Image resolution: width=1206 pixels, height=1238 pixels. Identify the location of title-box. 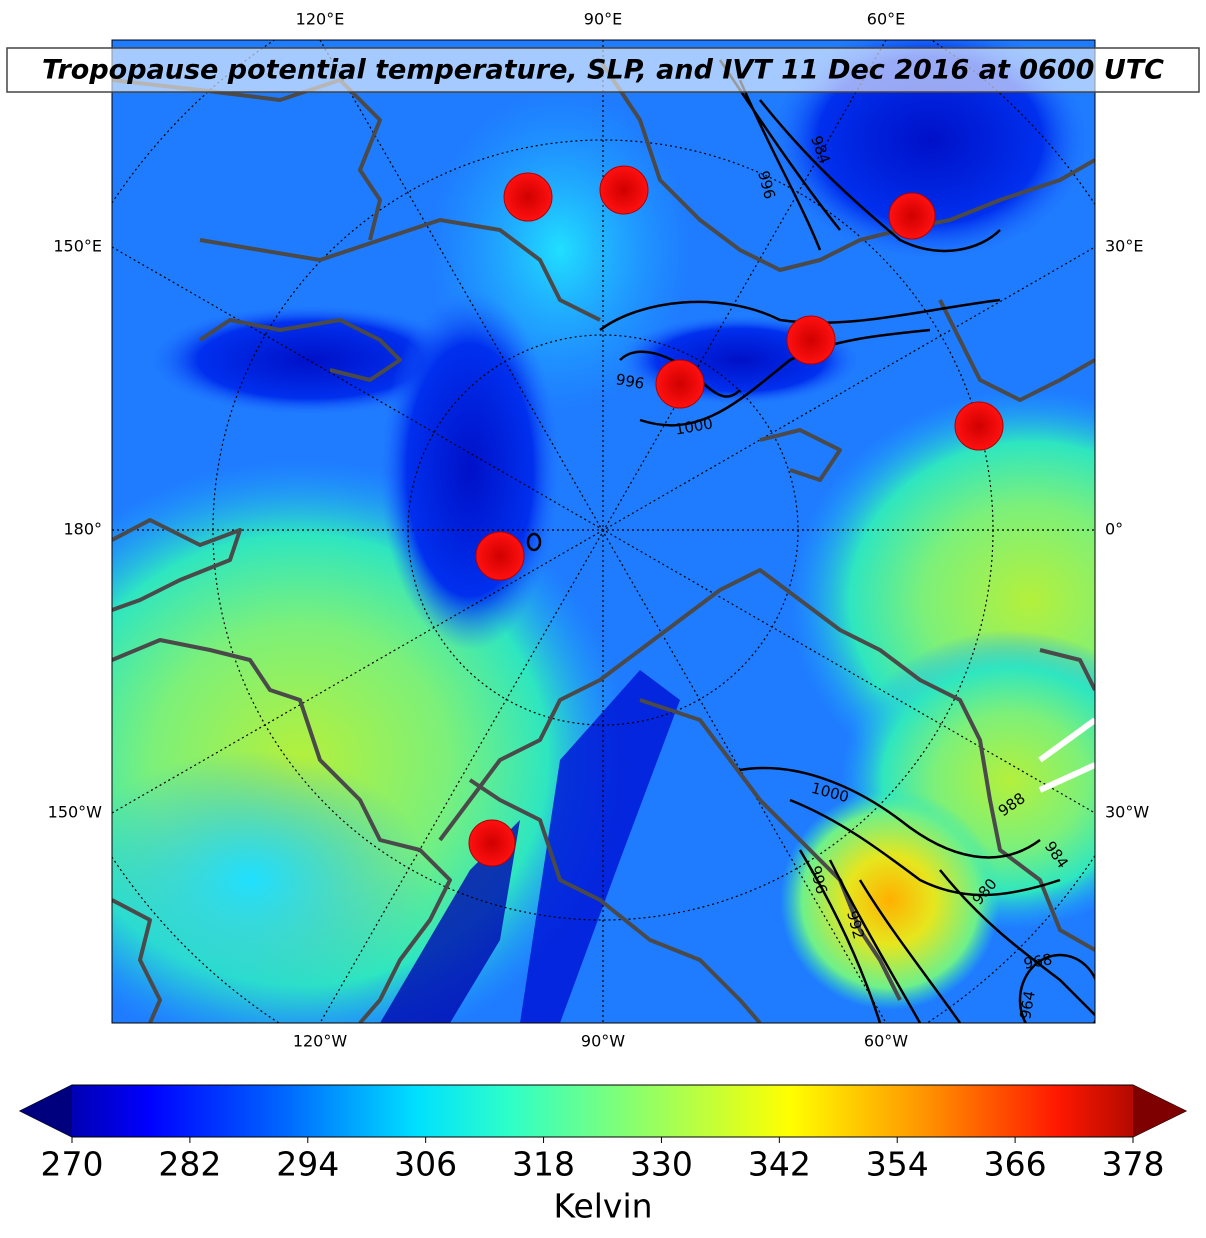
(603, 70).